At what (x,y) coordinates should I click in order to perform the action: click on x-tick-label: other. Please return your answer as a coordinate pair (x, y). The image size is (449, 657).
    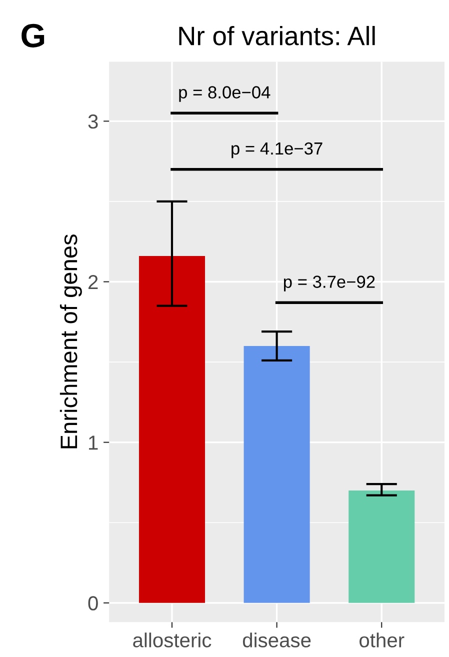
    Looking at the image, I should click on (382, 640).